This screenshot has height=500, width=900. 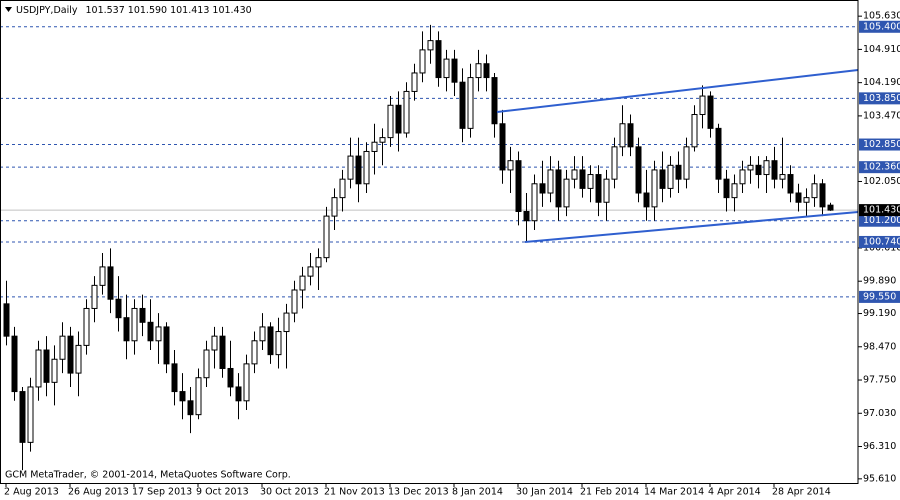 I want to click on x-tick-label: 8 Jan 2014, so click(x=477, y=492).